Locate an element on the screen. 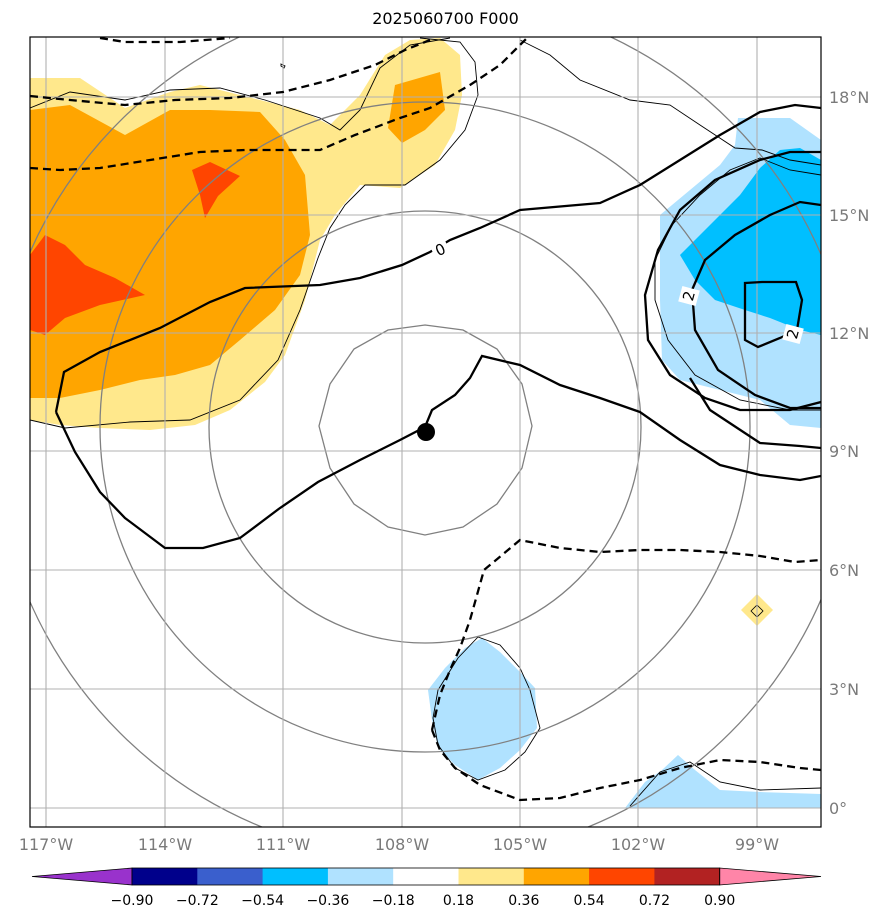 The width and height of the screenshot is (891, 924). colorbar-label: 0.36 is located at coordinates (523, 901).